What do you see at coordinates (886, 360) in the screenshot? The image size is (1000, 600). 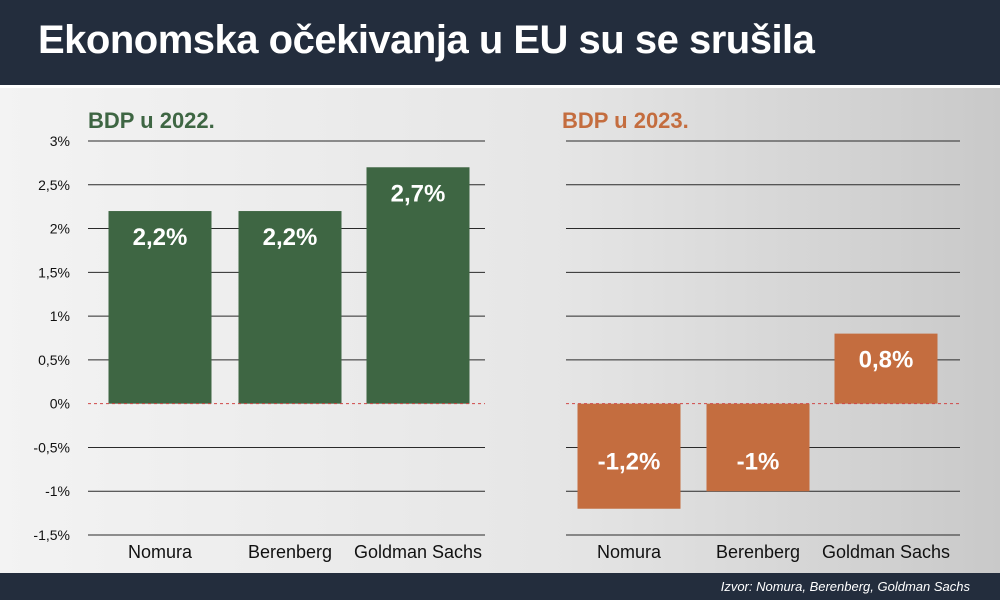 I see `data-label: 0,8%` at bounding box center [886, 360].